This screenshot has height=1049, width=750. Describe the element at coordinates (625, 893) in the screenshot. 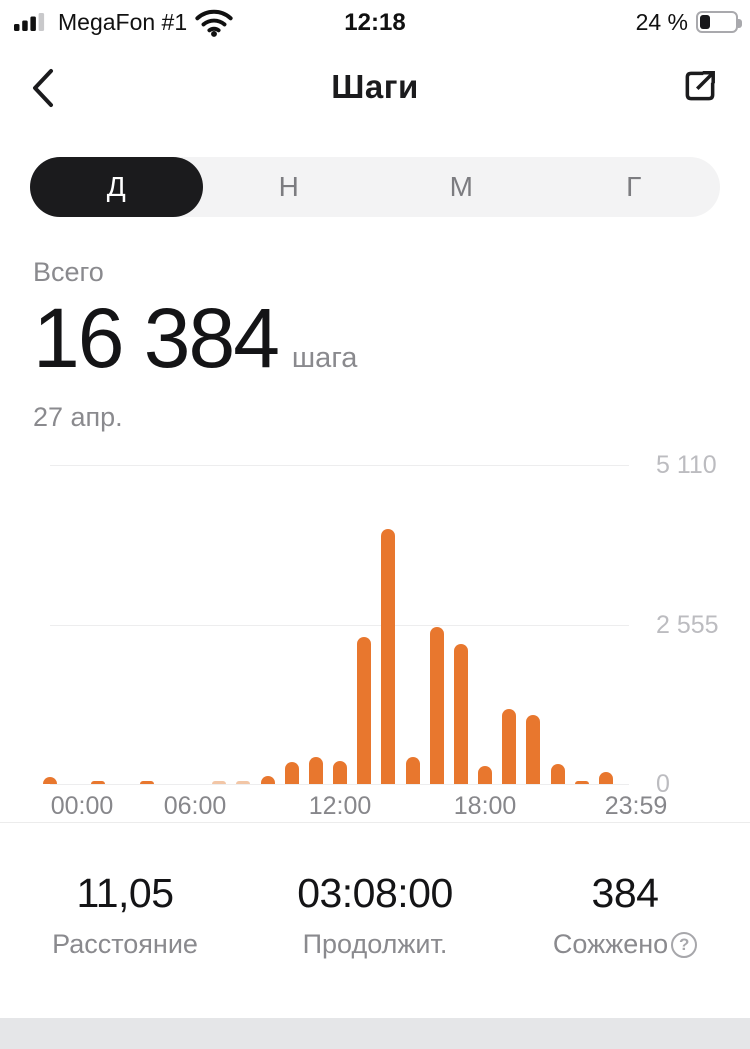

I see `stat-value: 384` at that location.